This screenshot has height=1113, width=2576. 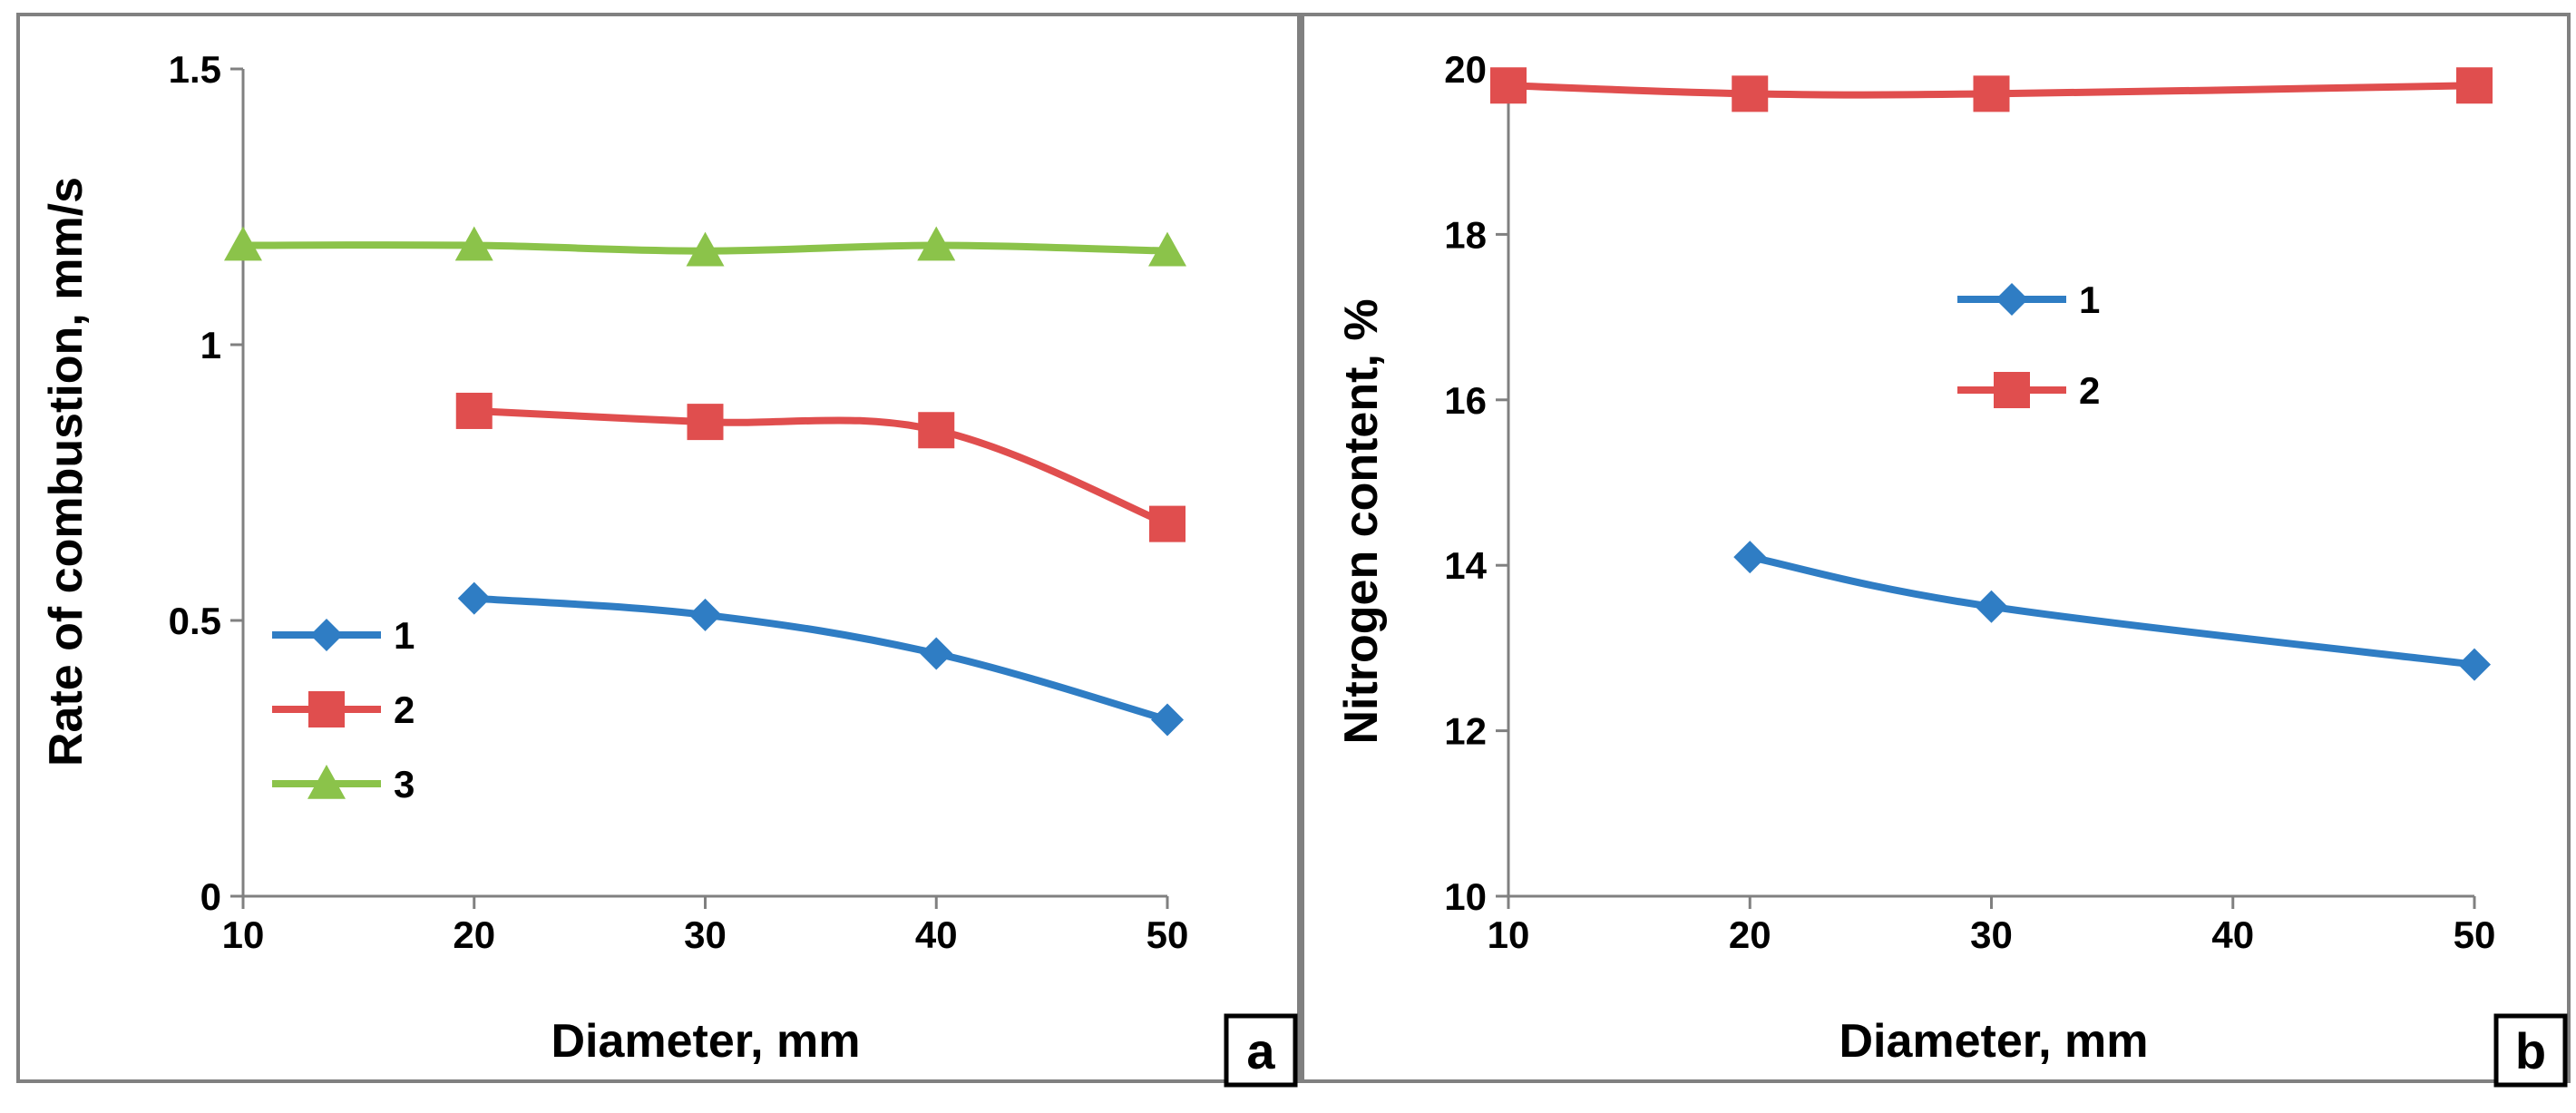 I want to click on panel-a-ylabel: Rate of combustion, mm/s, so click(x=66, y=471).